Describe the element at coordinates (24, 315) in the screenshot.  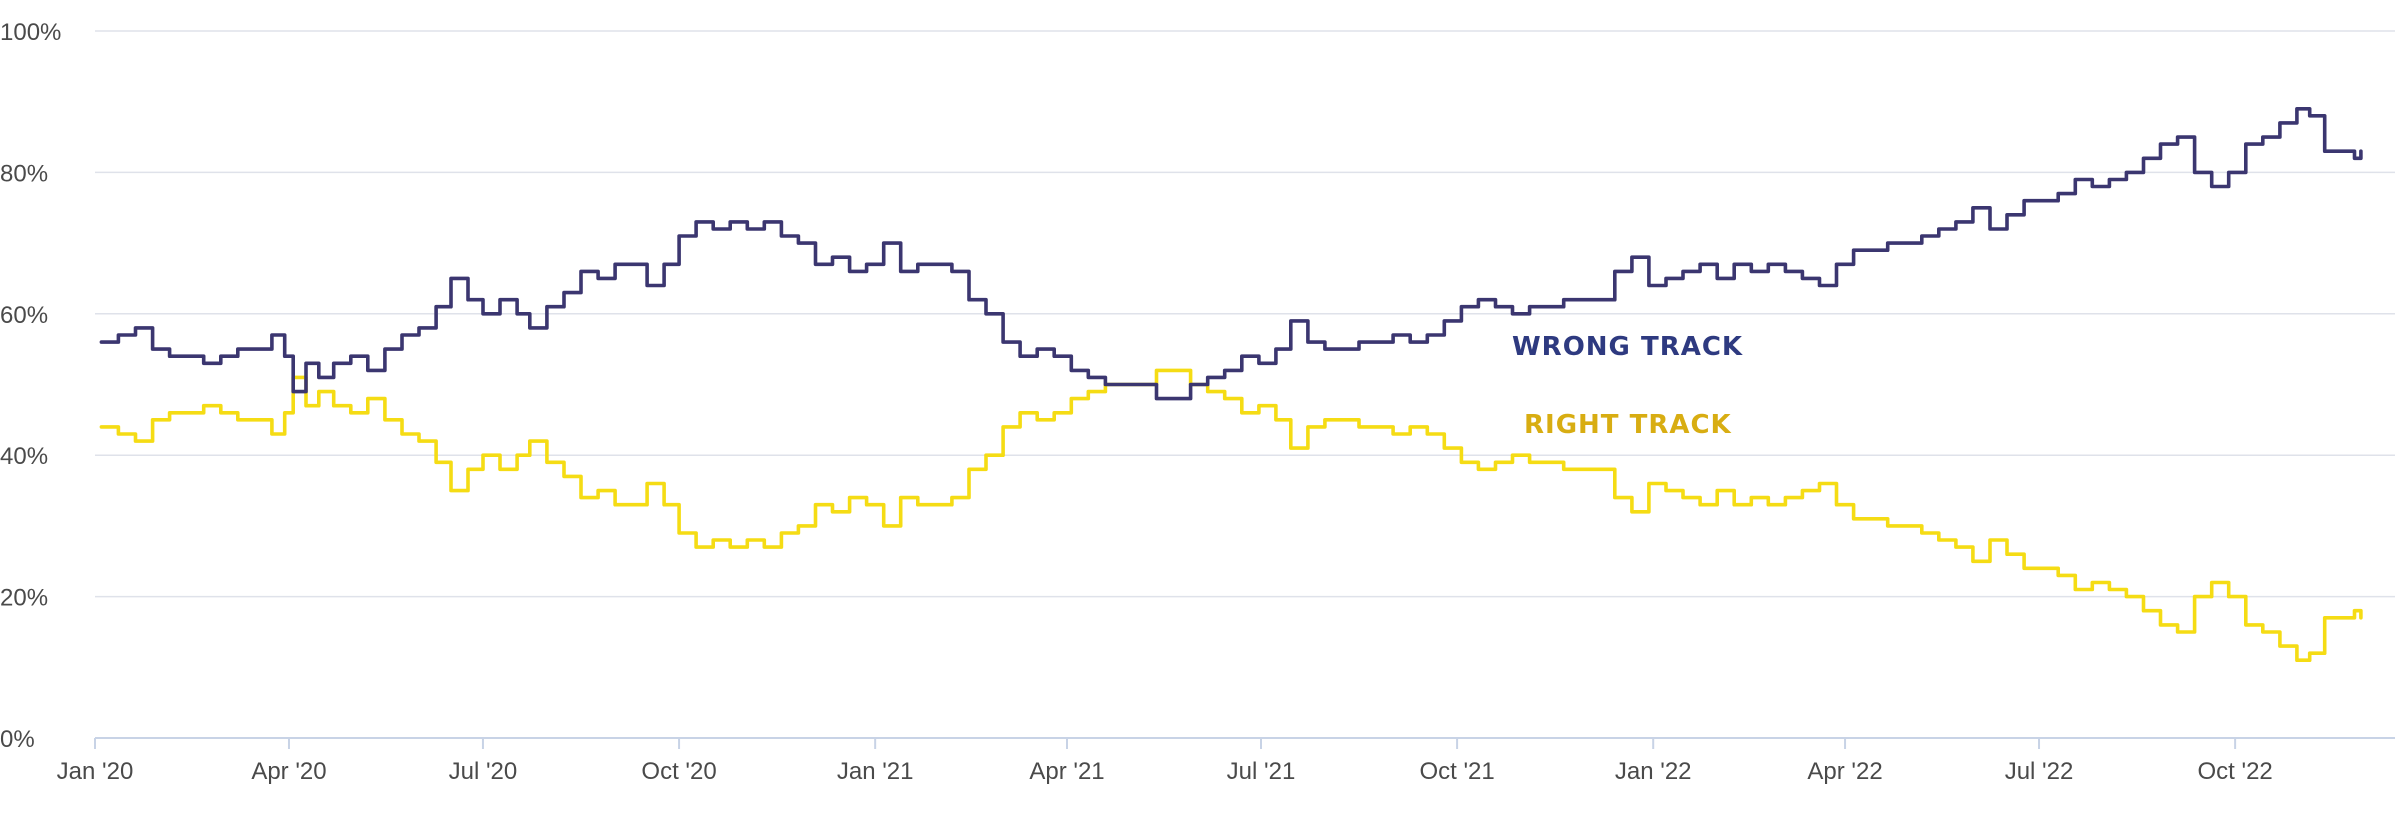
I see `y-tick-label: 60%` at that location.